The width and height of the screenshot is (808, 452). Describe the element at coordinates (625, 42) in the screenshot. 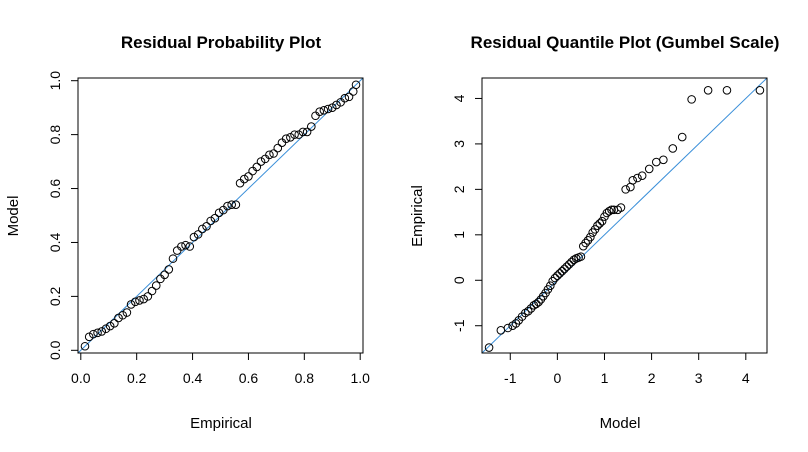

I see `quantile-plot-title: Residual Quantile Plot (Gumbel Scale)` at that location.